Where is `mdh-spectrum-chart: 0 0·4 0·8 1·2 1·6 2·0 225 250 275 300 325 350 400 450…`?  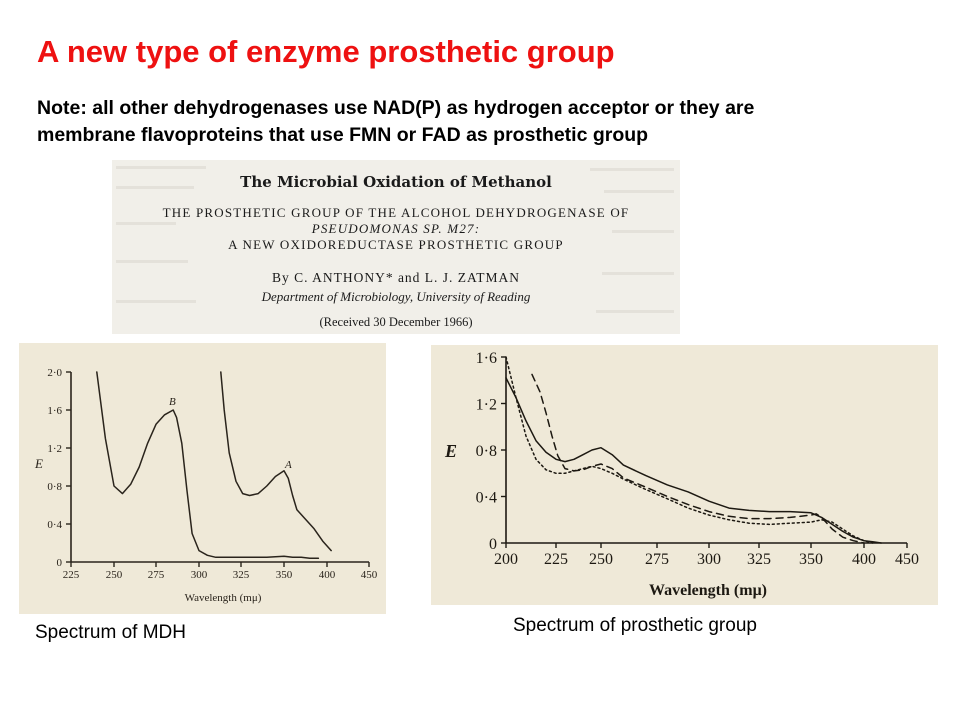
mdh-spectrum-chart: 0 0·4 0·8 1·2 1·6 2·0 225 250 275 300 325 350 400 450… is located at coordinates (202, 478).